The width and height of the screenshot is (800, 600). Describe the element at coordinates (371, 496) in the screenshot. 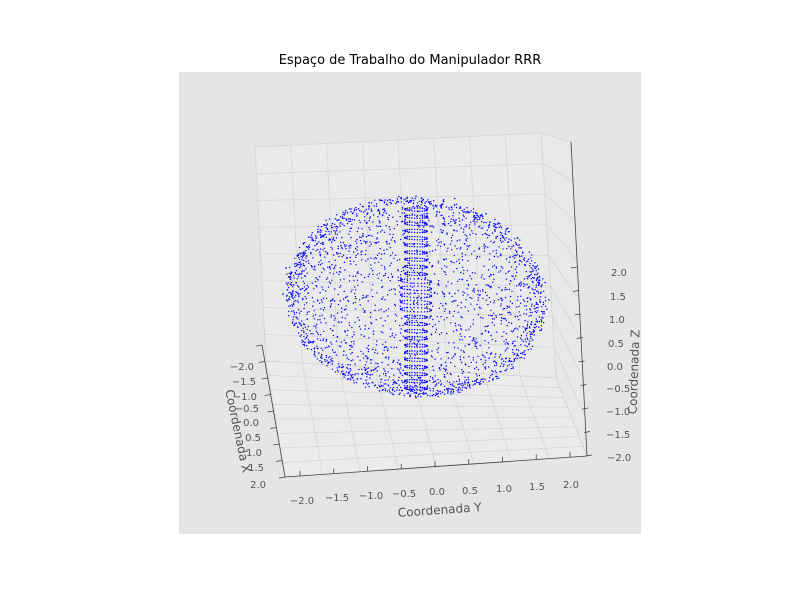

I see `y-tick-label: −1.0` at that location.